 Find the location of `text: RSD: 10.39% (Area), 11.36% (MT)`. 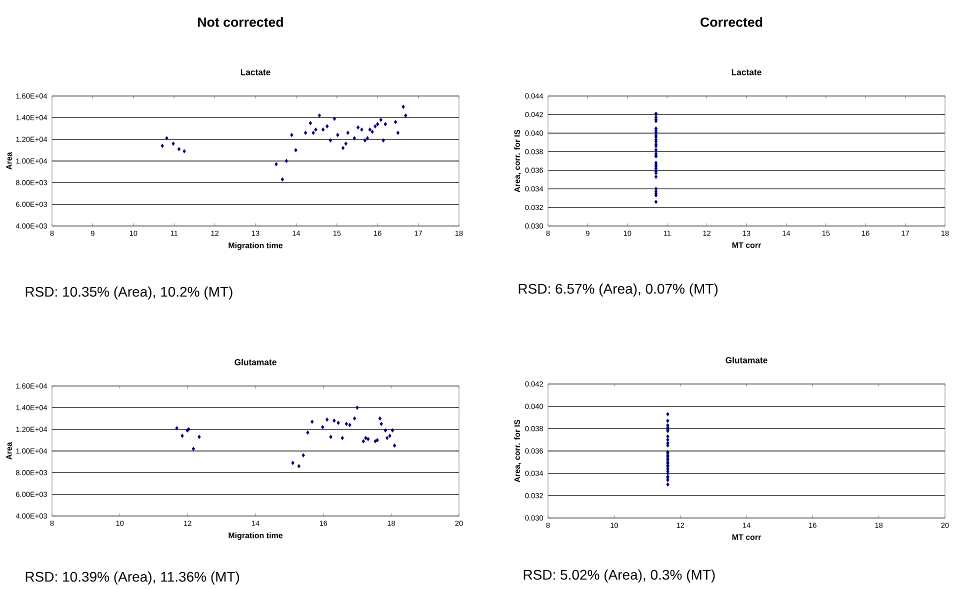

text: RSD: 10.39% (Area), 11.36% (MT) is located at coordinates (133, 578).